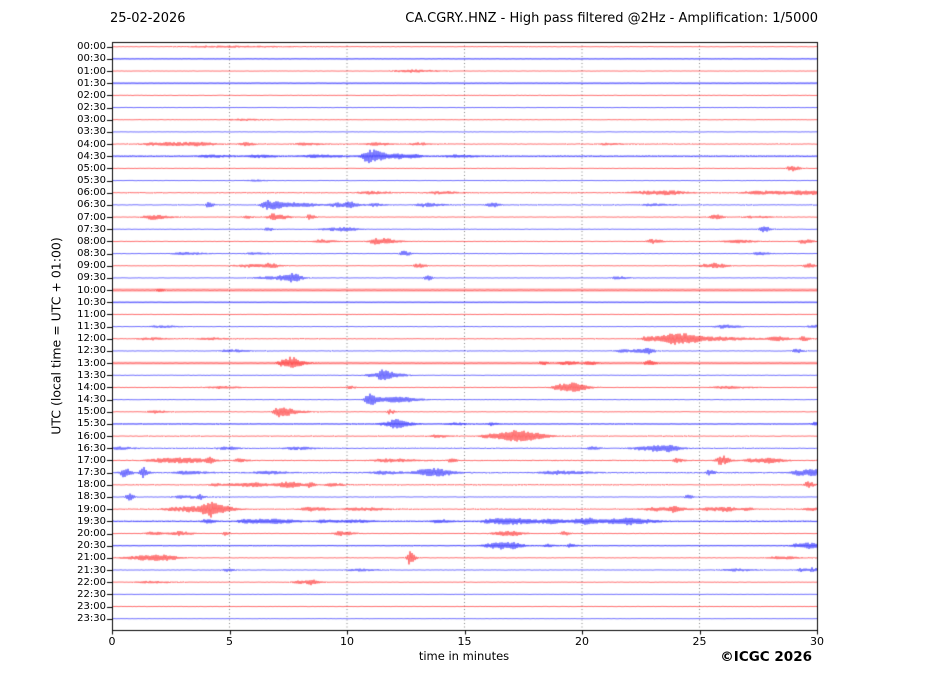  I want to click on y-tick-label: 22:30, so click(91, 594).